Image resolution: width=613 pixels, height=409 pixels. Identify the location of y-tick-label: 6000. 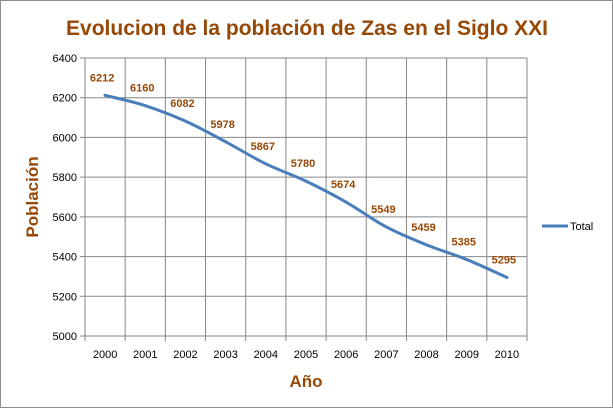
(65, 138).